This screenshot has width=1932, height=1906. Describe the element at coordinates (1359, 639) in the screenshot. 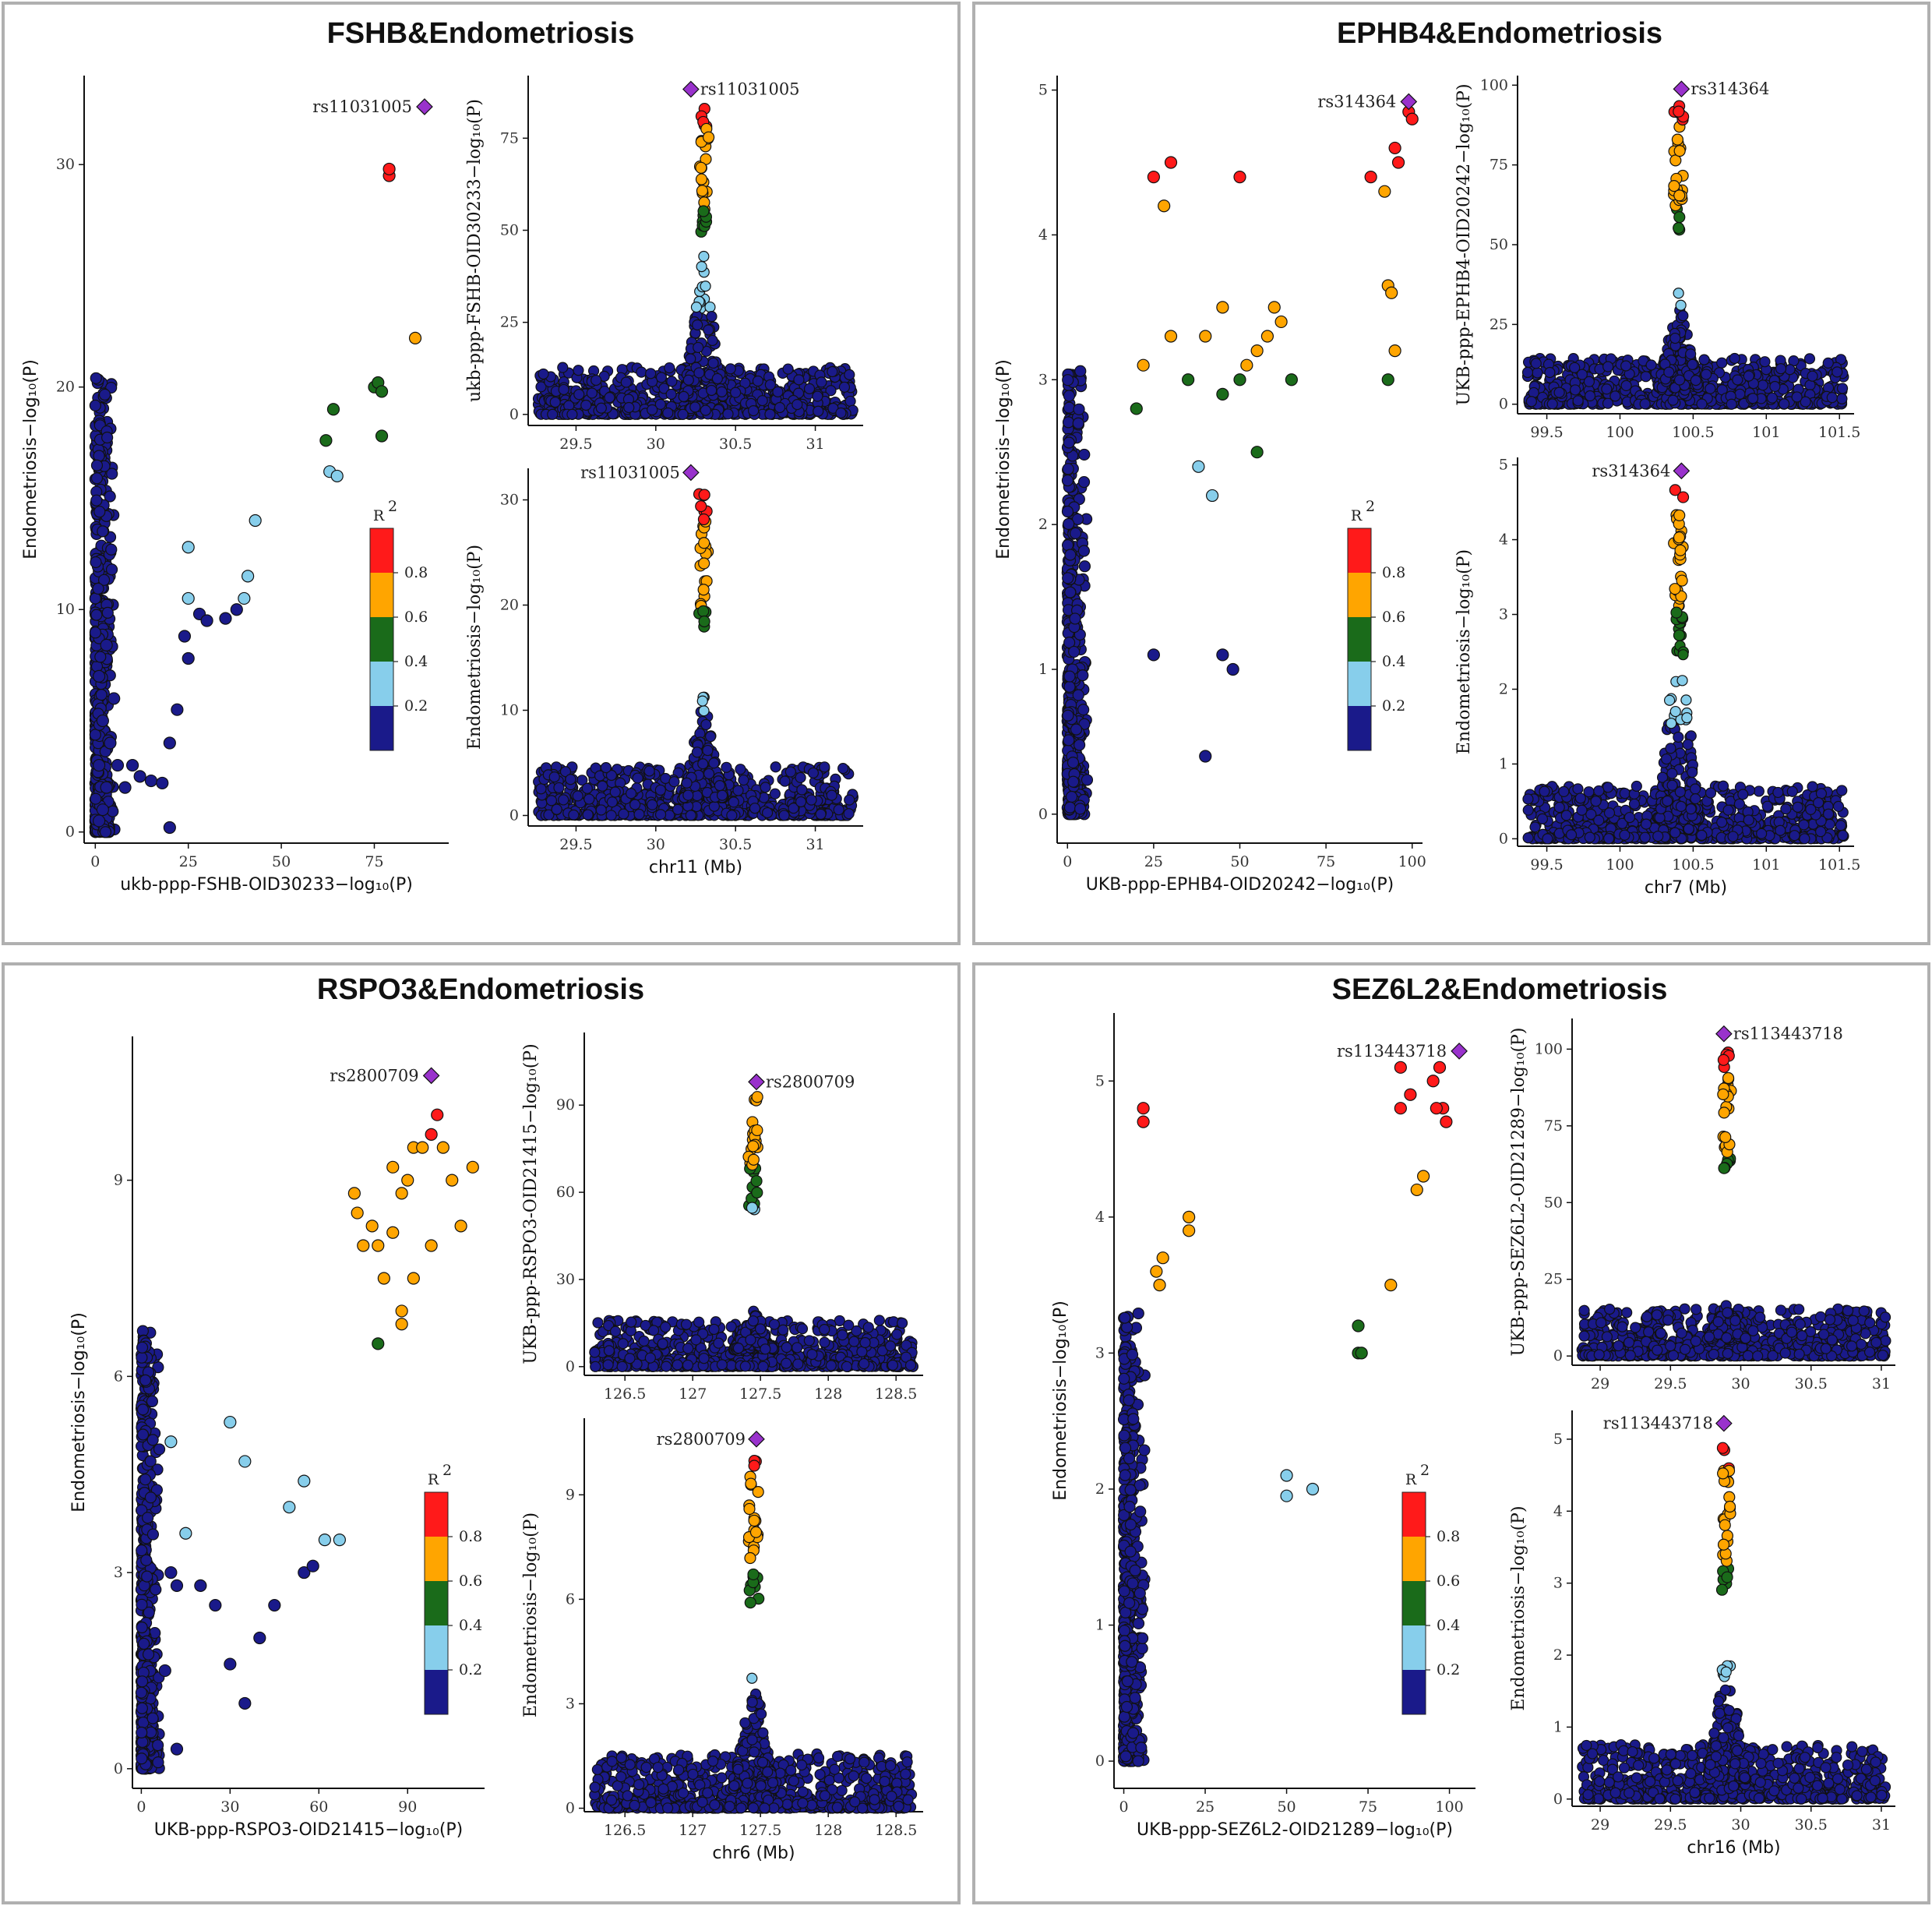

I see `ephb4-legend-swatch` at that location.